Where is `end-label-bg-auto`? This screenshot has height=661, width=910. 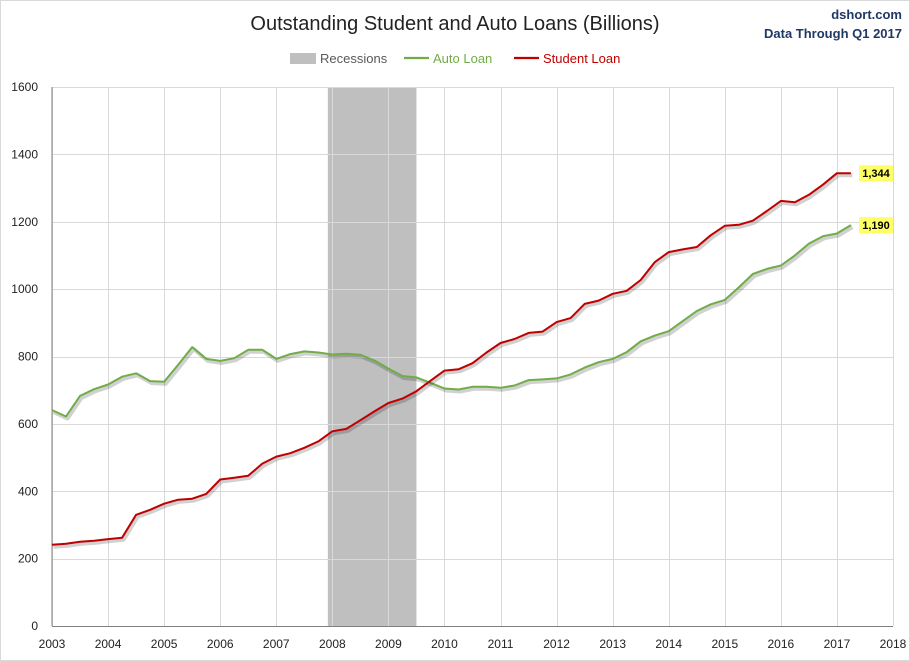 end-label-bg-auto is located at coordinates (876, 225).